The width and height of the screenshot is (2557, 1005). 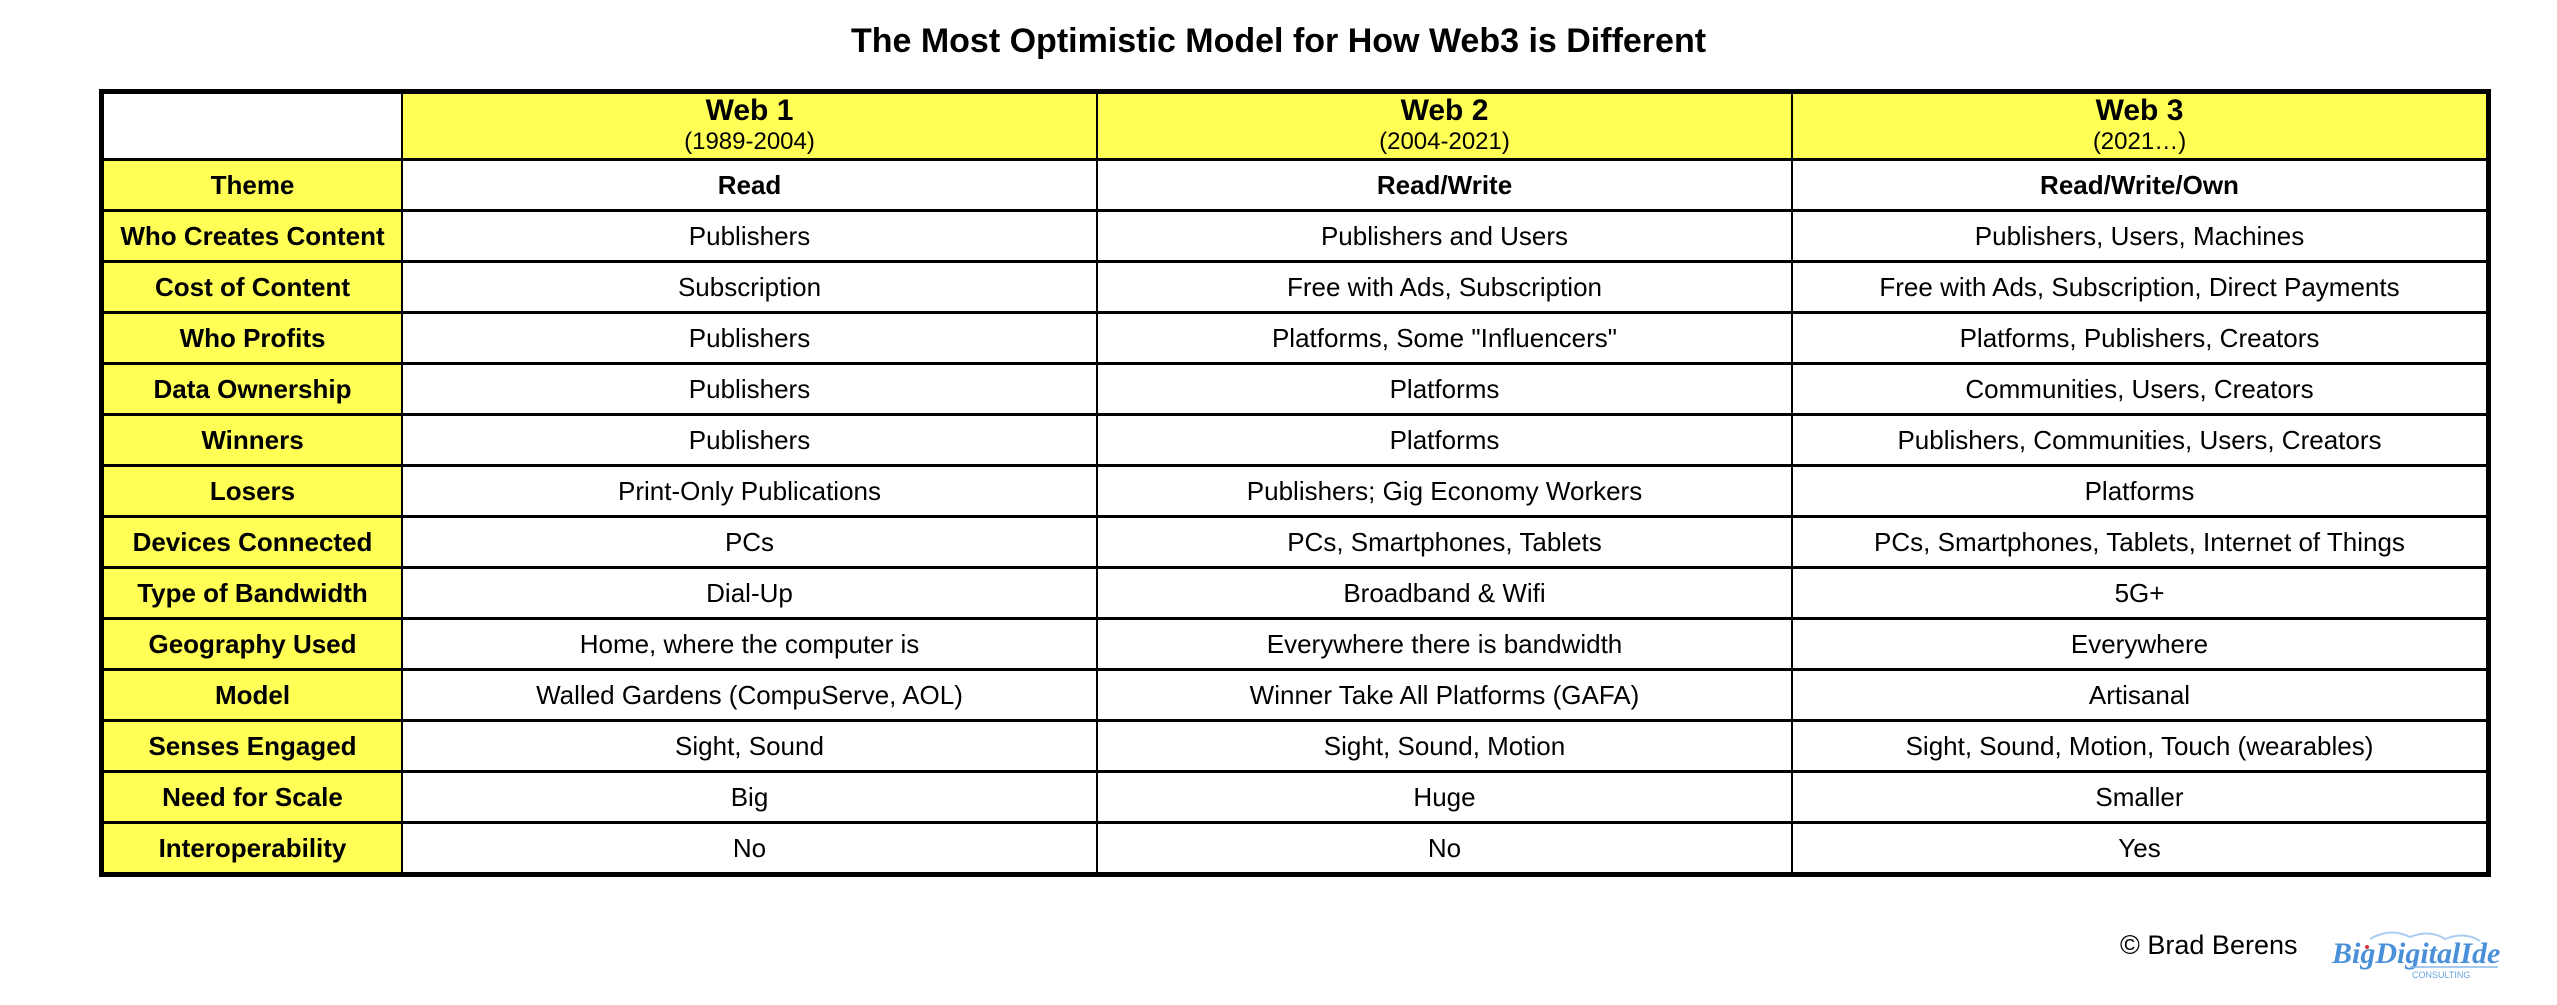 I want to click on column-header-web1: Web 1 (1989-2004), so click(x=749, y=125).